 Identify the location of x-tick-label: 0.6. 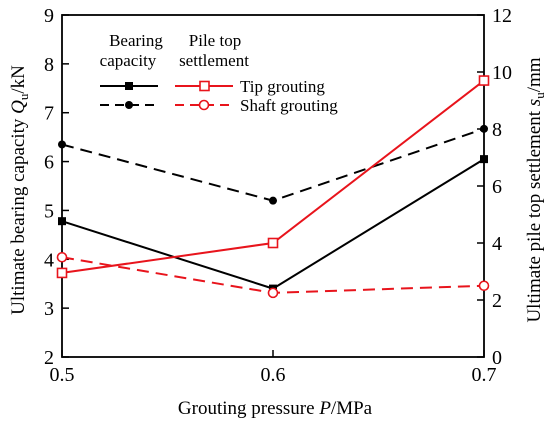
(273, 375).